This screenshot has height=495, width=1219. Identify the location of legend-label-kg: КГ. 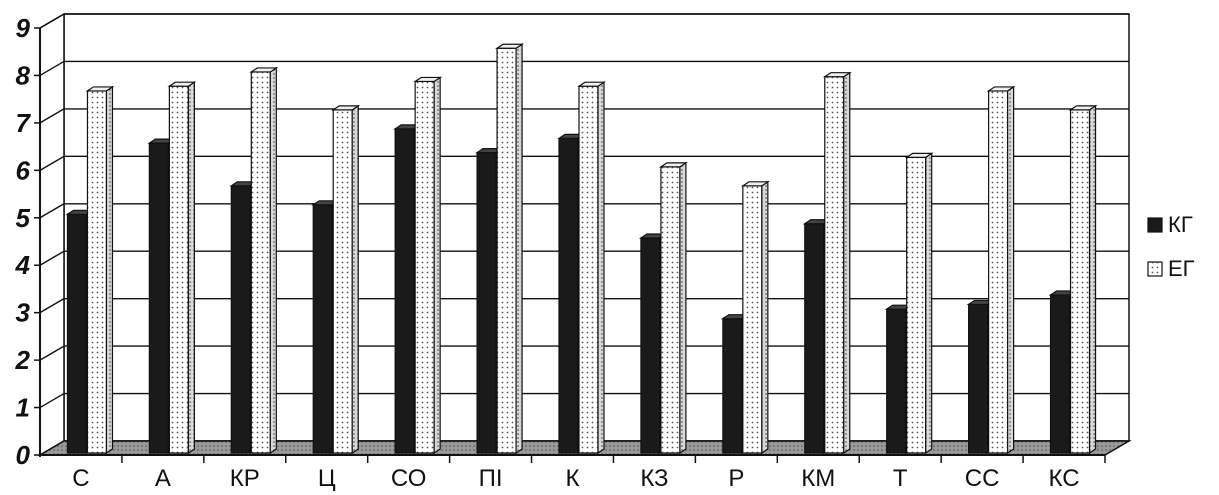
(1180, 224).